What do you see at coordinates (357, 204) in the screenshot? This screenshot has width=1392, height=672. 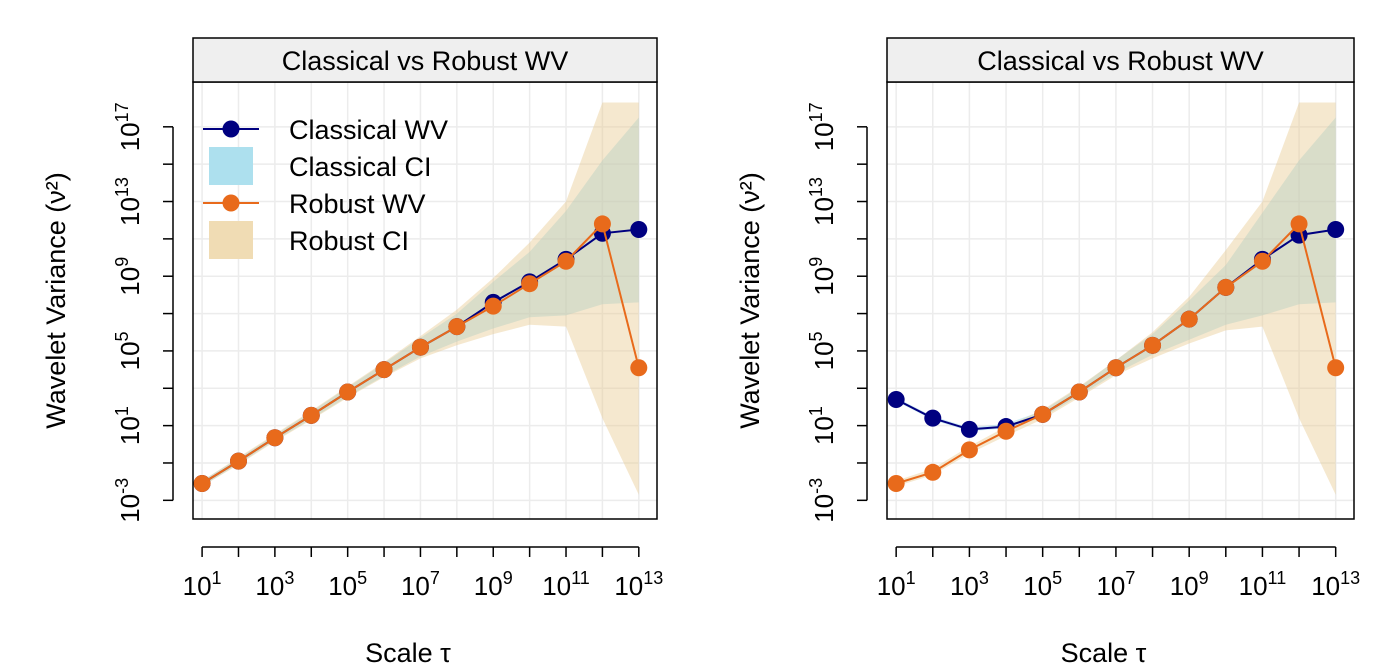 I see `legend-label: Robust WV` at bounding box center [357, 204].